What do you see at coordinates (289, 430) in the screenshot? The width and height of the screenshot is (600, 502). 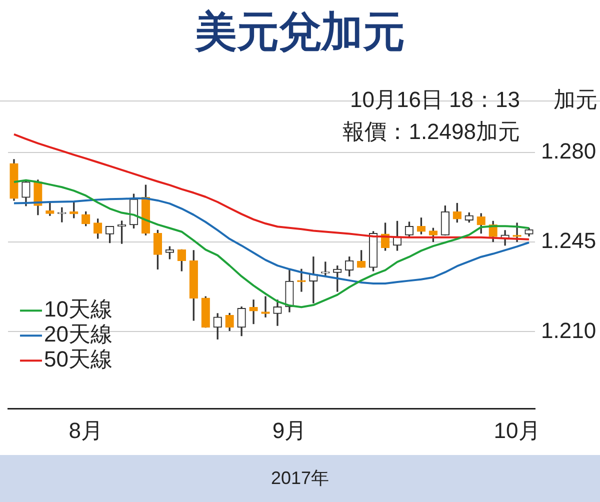 I see `x-tick-label: 9月` at bounding box center [289, 430].